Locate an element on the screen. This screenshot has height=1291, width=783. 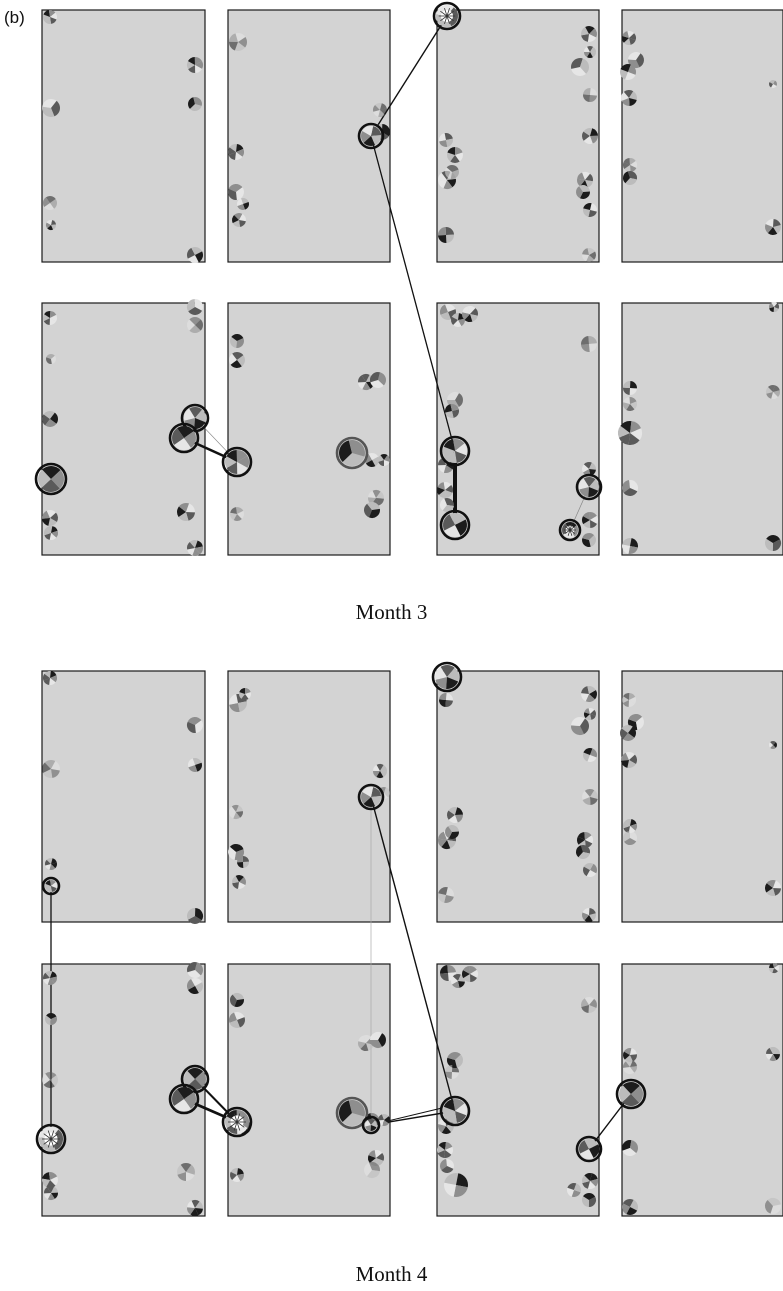
connection-line is located at coordinates (409, 76).